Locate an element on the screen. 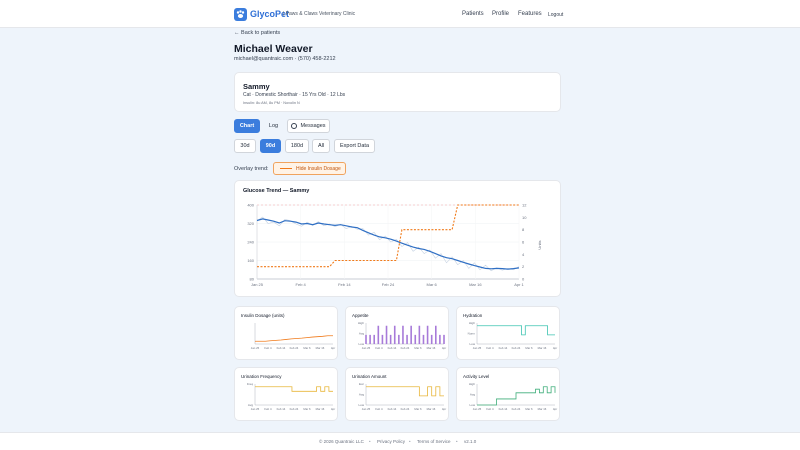 The width and height of the screenshot is (800, 450). back-to-patients-link: ← Back to patients is located at coordinates (257, 33).